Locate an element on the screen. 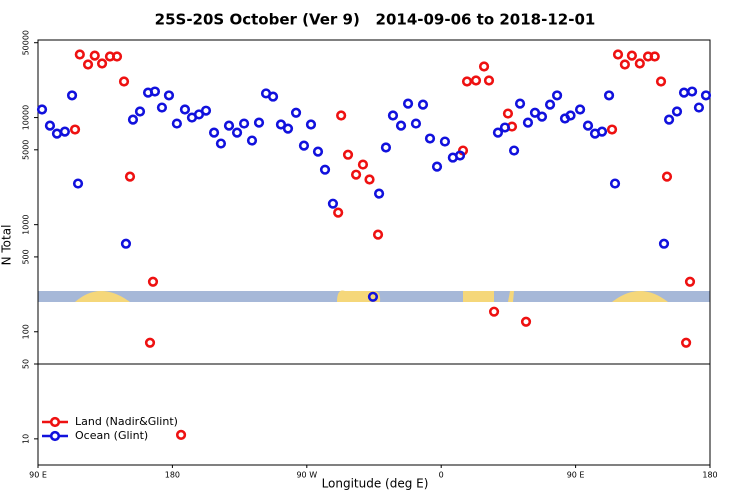  y-axis-label: N Total is located at coordinates (7, 245).